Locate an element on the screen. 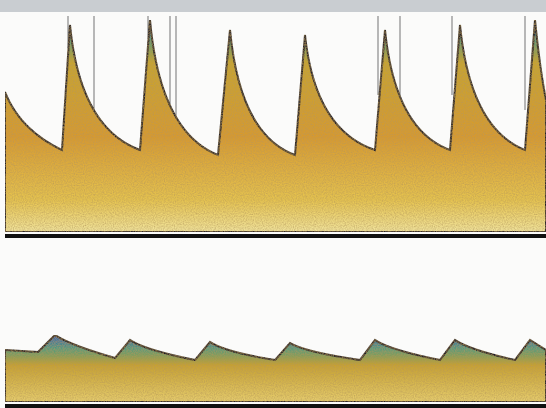  lower-baseline is located at coordinates (275, 406).